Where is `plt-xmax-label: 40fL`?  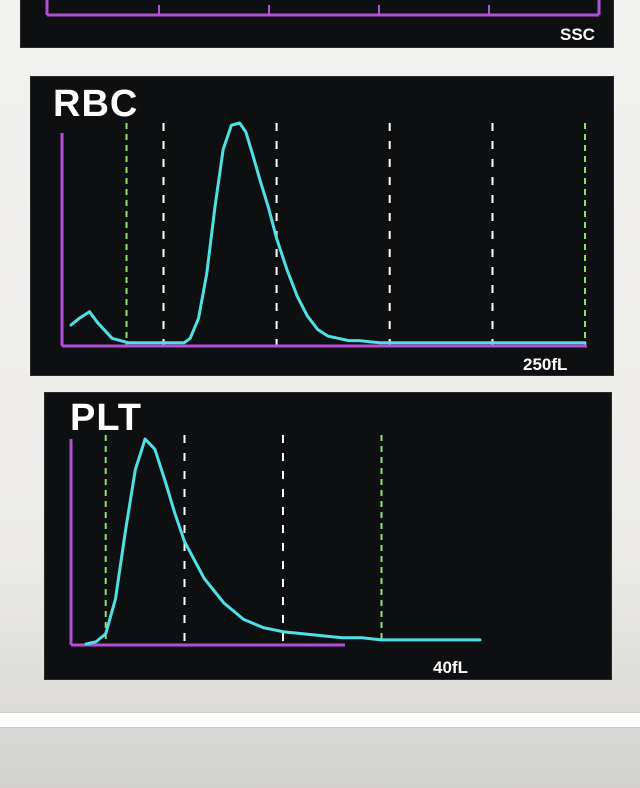
plt-xmax-label: 40fL is located at coordinates (450, 667).